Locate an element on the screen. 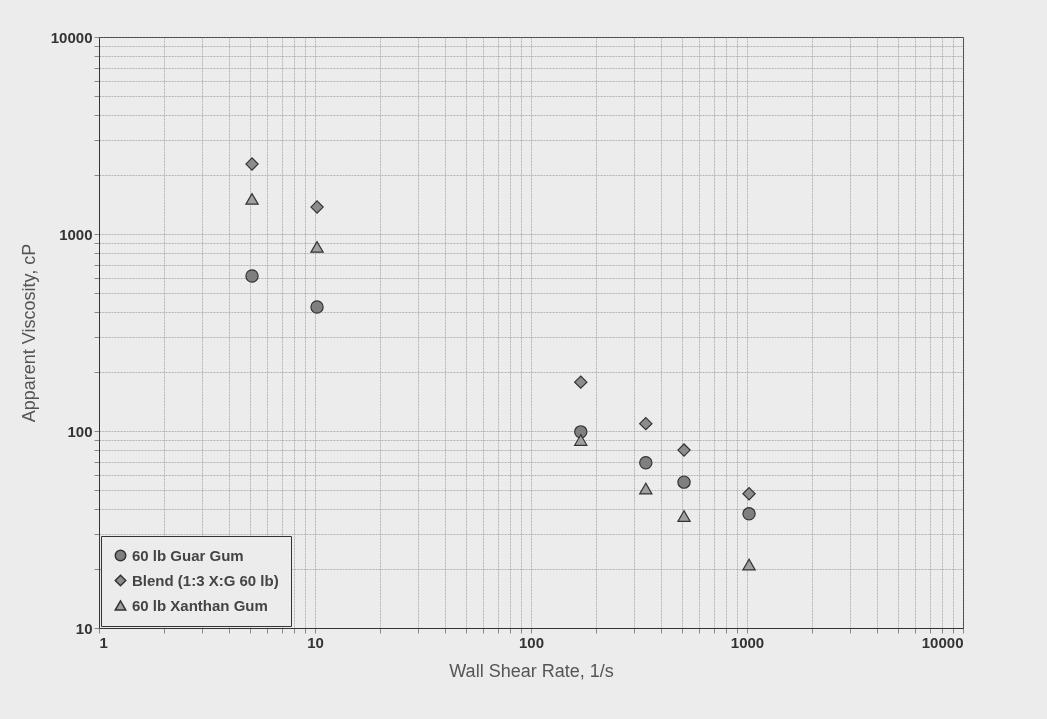 The height and width of the screenshot is (719, 1047). x-axis-title: Wall Shear Rate, 1/s is located at coordinates (531, 670).